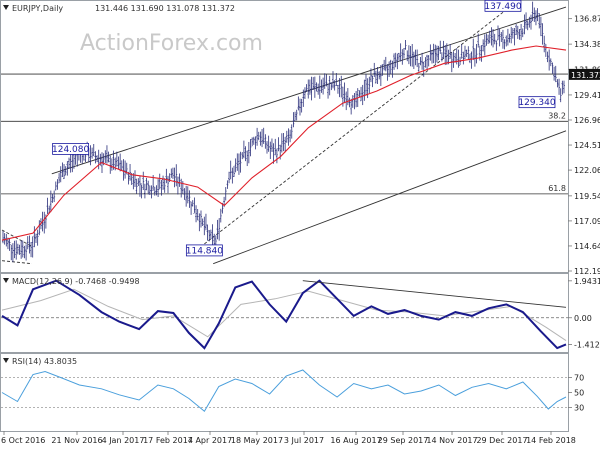 The width and height of the screenshot is (600, 450). What do you see at coordinates (587, 19) in the screenshot?
I see `price-y-tick-label: 136.870` at bounding box center [587, 19].